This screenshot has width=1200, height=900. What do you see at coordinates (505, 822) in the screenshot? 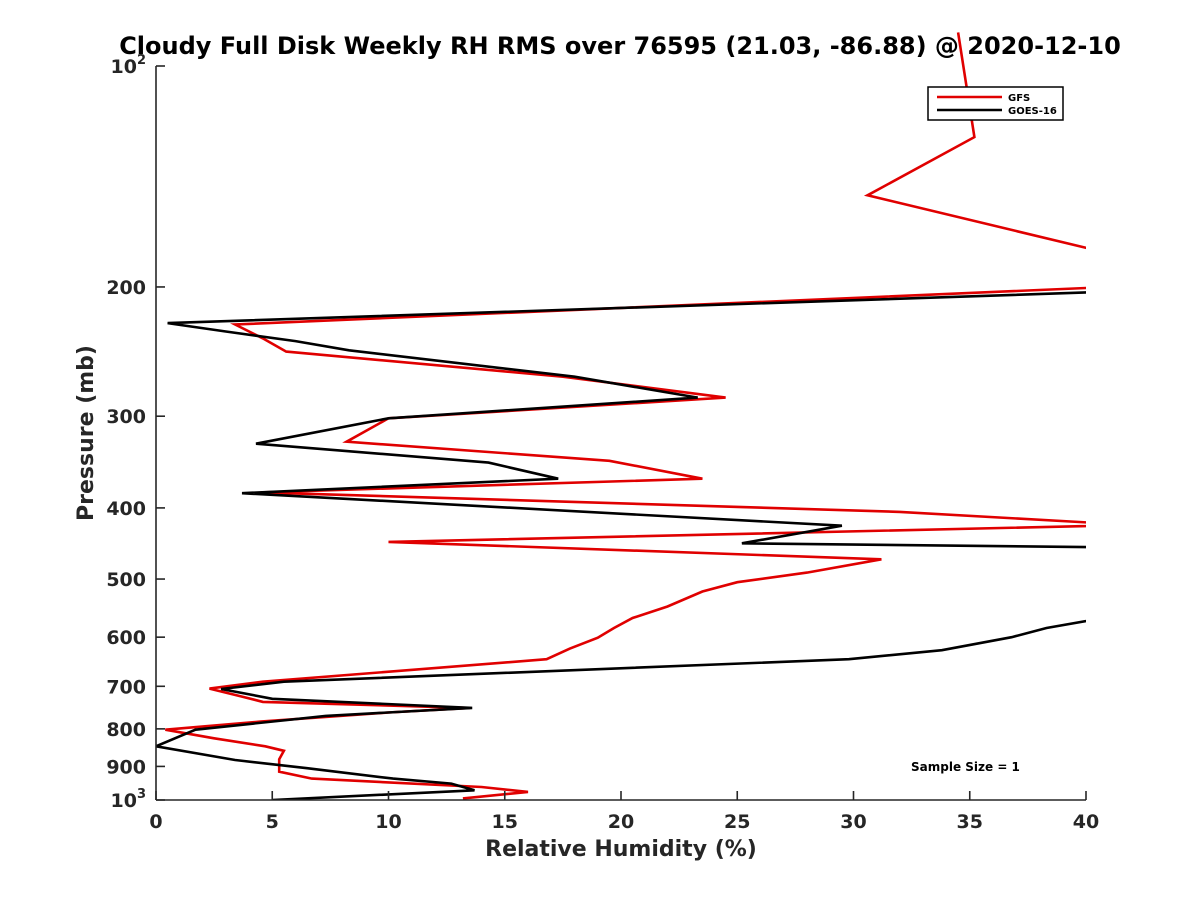
I see `x-tick-label: 15` at bounding box center [505, 822].